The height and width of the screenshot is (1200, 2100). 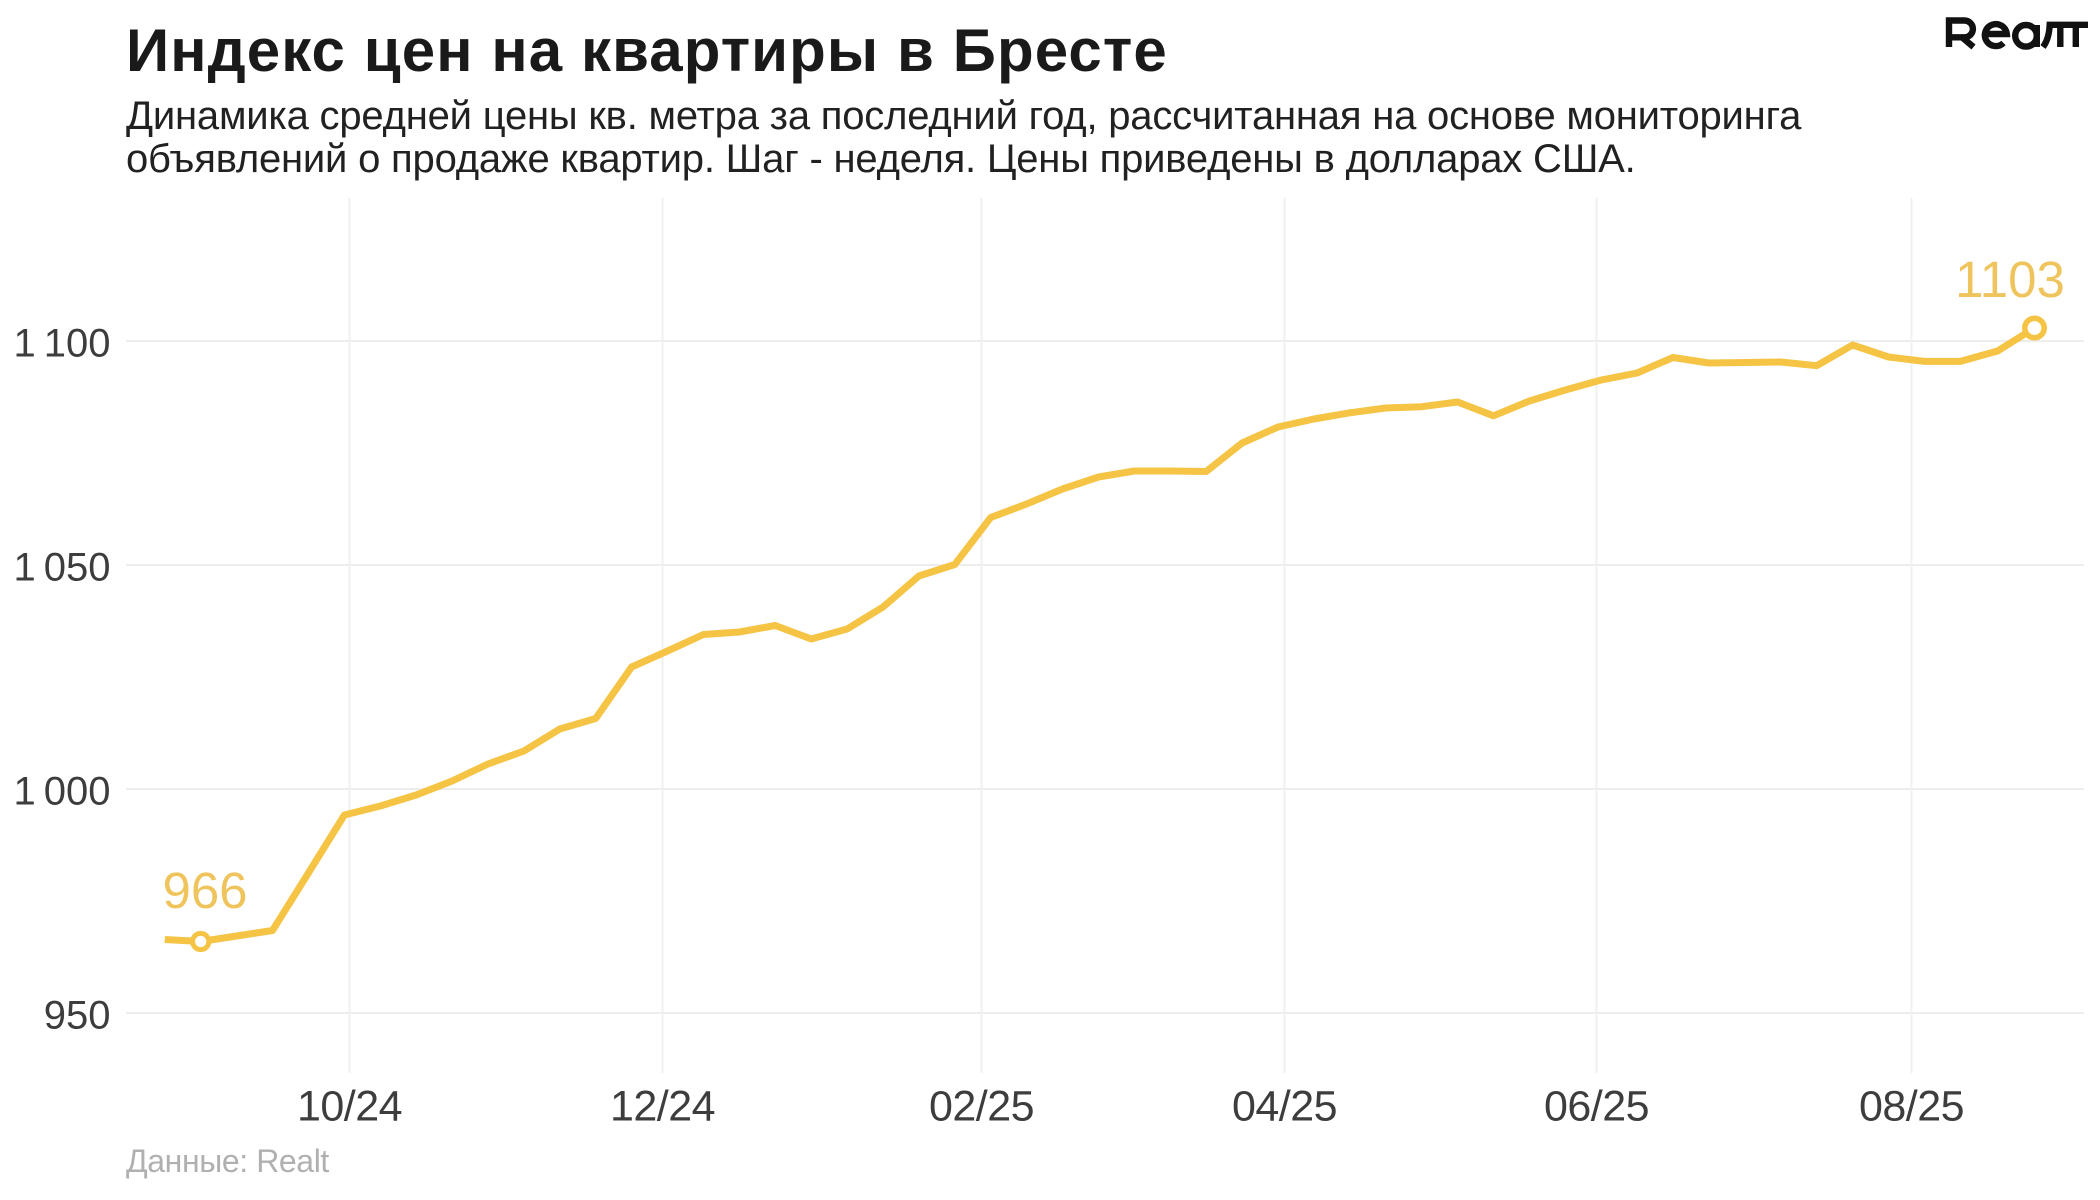 What do you see at coordinates (981, 1107) in the screenshot?
I see `svg-text: 02/25` at bounding box center [981, 1107].